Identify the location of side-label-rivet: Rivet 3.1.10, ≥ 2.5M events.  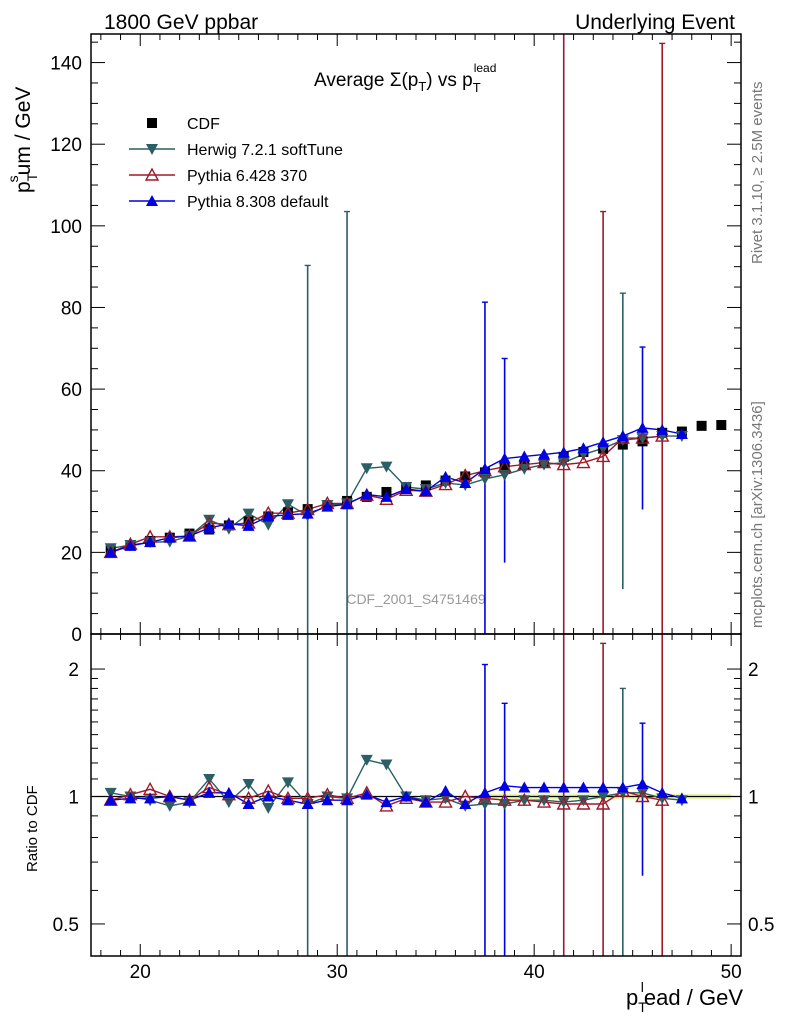
(757, 173).